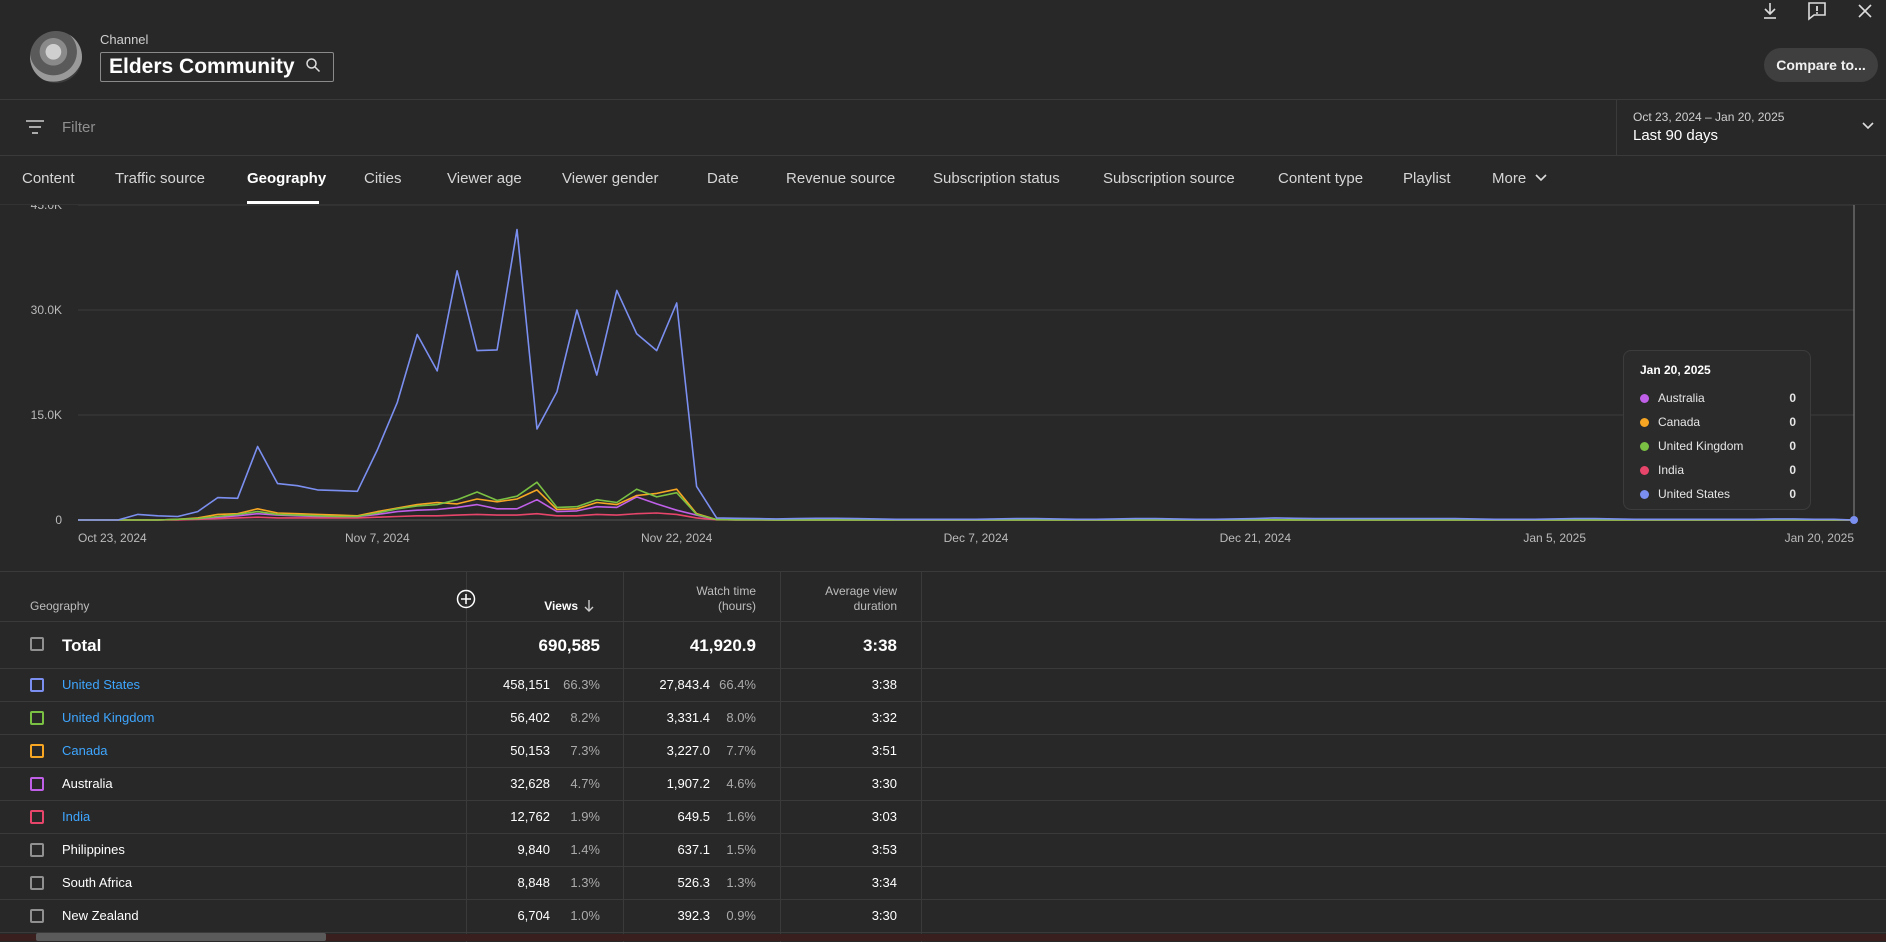 This screenshot has height=942, width=1886. Describe the element at coordinates (313, 67) in the screenshot. I see `search-icon` at that location.